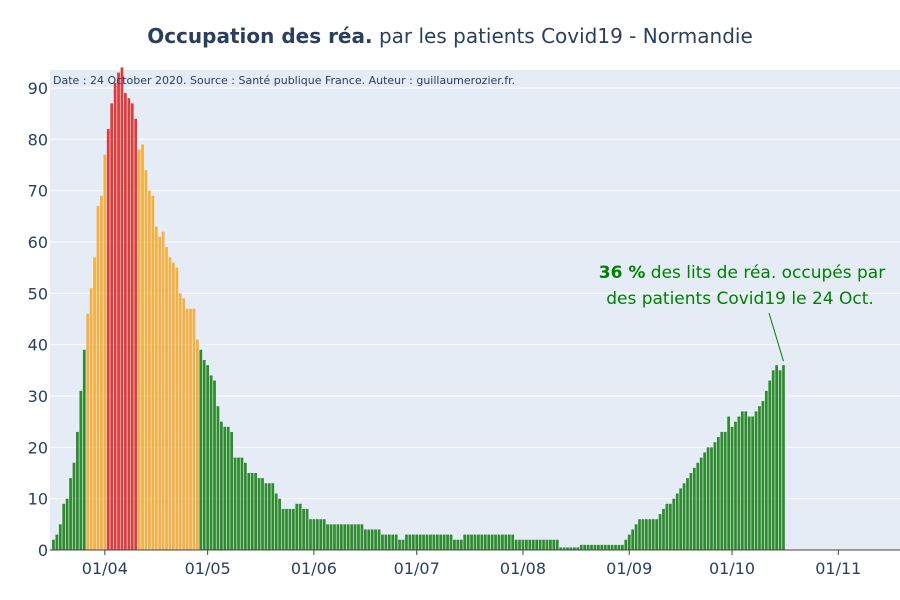 The width and height of the screenshot is (900, 600). Describe the element at coordinates (38, 293) in the screenshot. I see `y-tick-label: 50` at that location.